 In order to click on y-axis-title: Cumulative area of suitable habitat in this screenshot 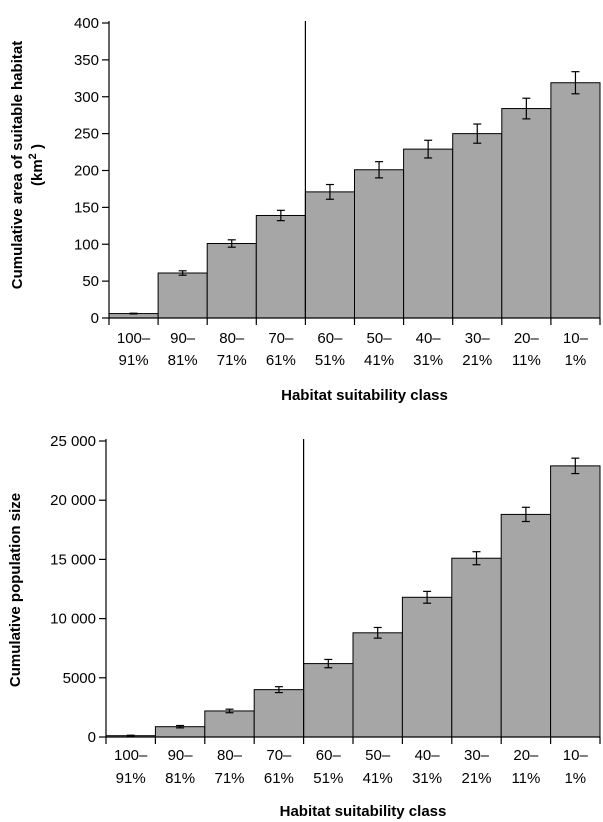, I will do `click(17, 165)`.